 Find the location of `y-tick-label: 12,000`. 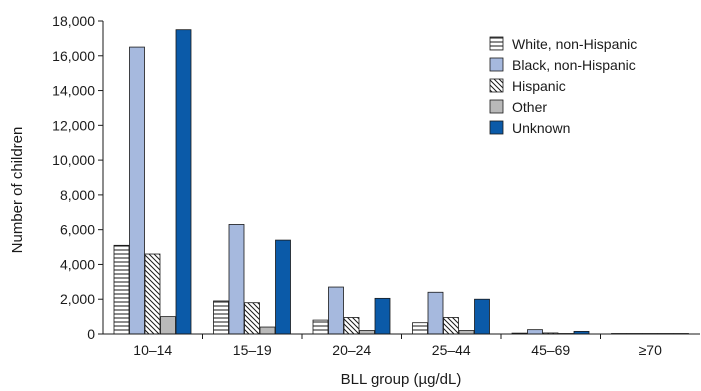

y-tick-label: 12,000 is located at coordinates (73, 125).